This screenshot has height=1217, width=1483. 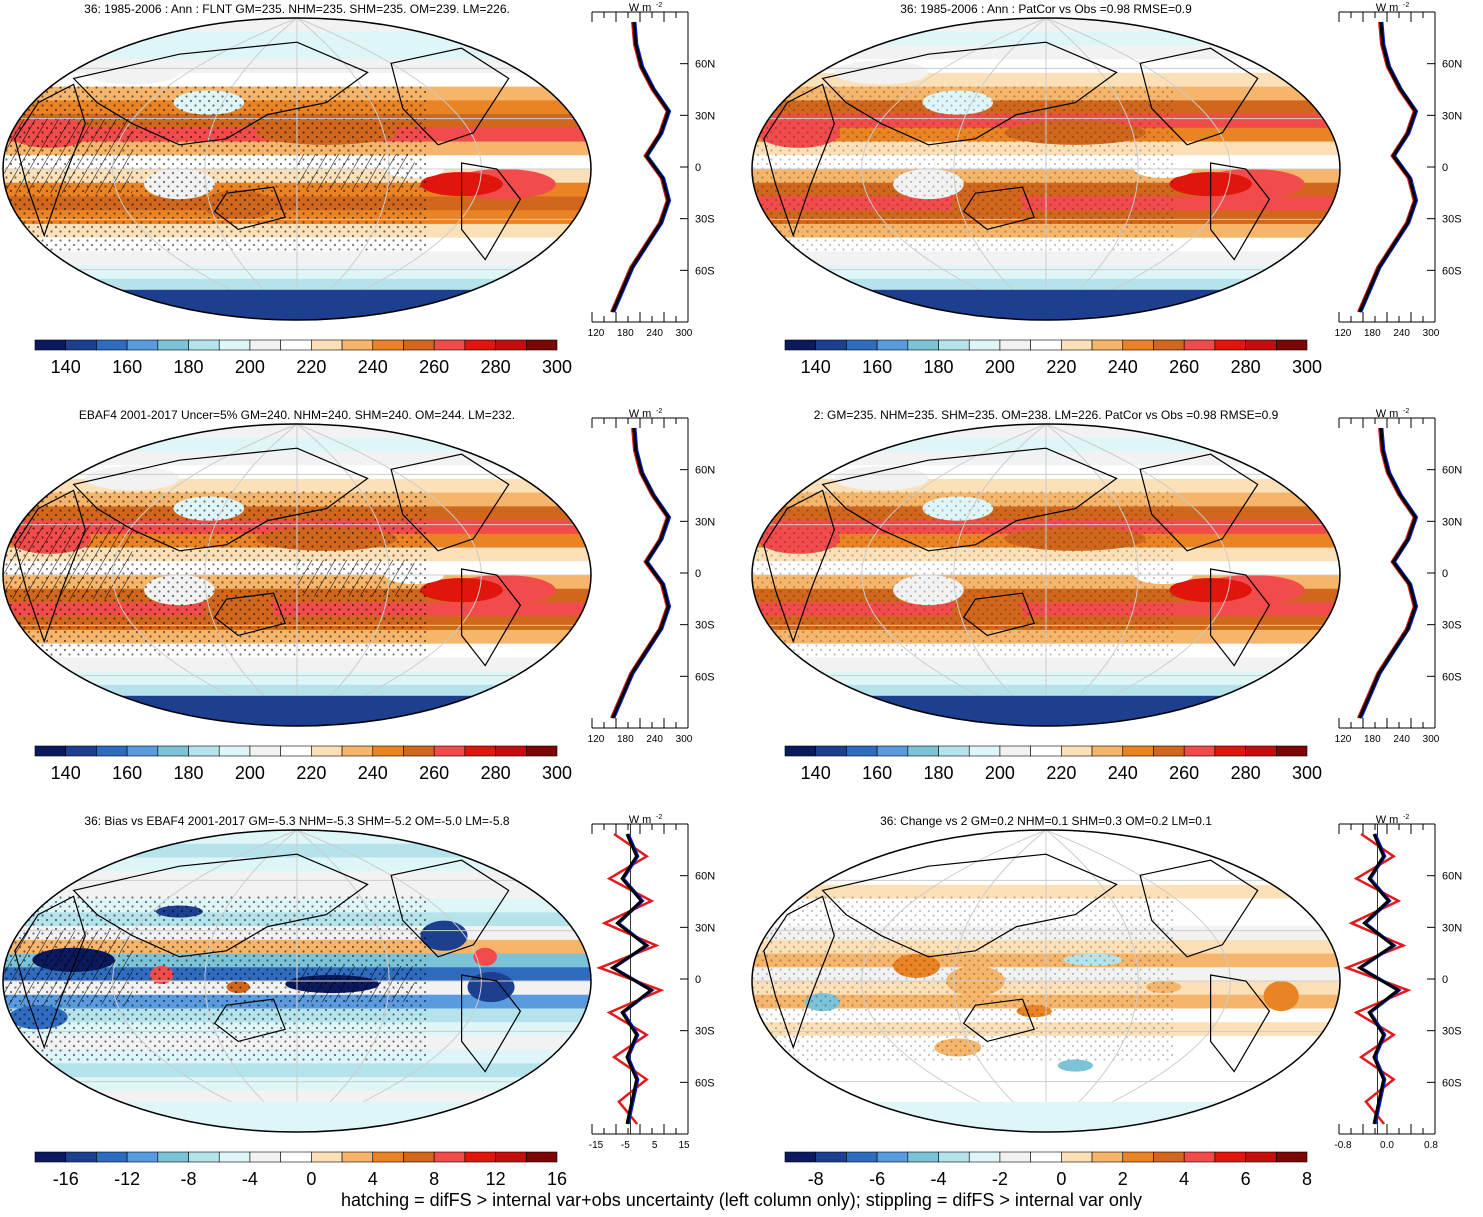 What do you see at coordinates (1452, 471) in the screenshot?
I see `profile-lat-label: 60N` at bounding box center [1452, 471].